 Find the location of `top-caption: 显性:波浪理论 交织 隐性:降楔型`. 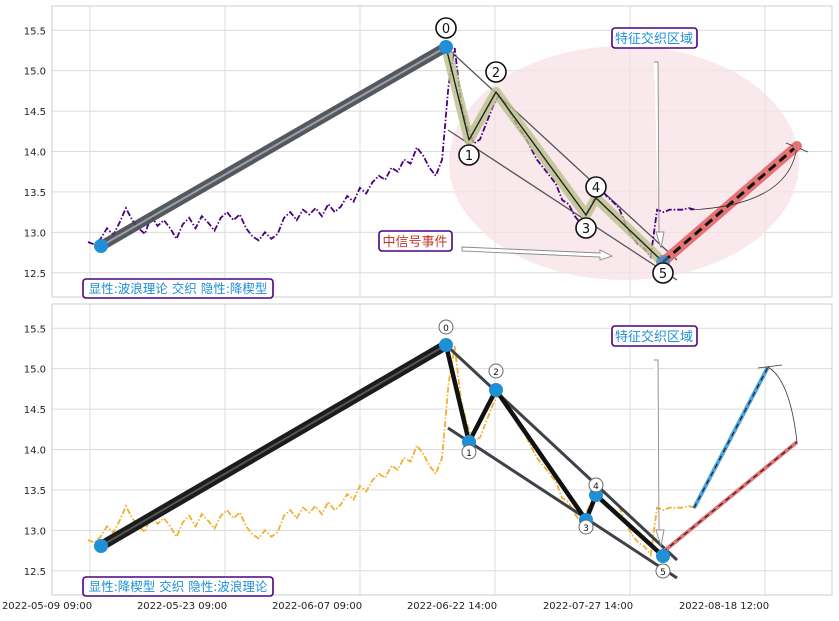

top-caption: 显性:波浪理论 交织 隐性:降楔型 is located at coordinates (178, 288).